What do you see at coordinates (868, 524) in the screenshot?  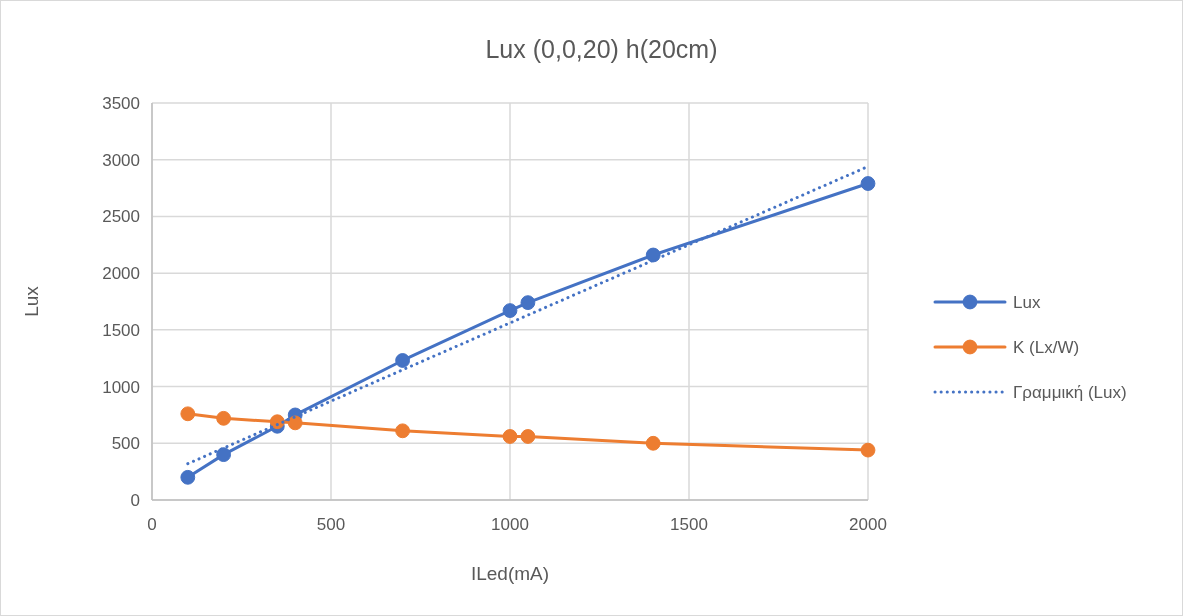 I see `x-tick-label: 2000` at bounding box center [868, 524].